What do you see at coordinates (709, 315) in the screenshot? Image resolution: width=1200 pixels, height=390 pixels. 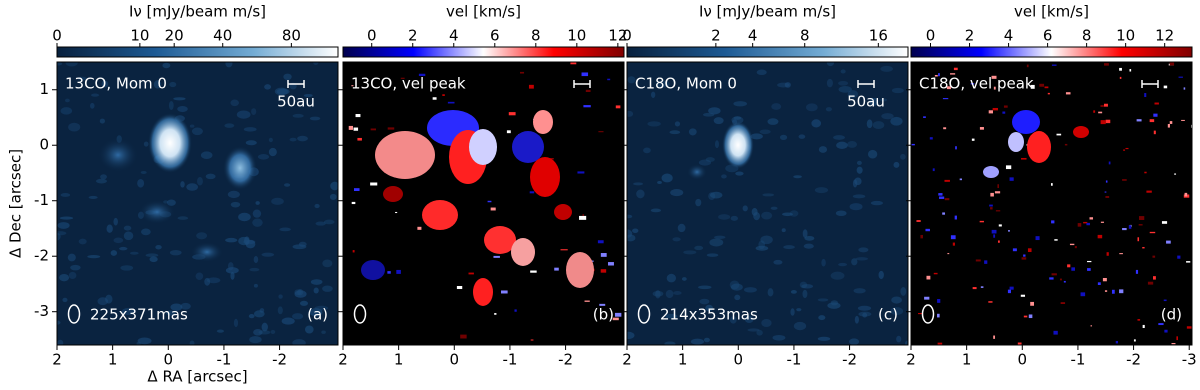 I see `beam-label: 214x353mas` at bounding box center [709, 315].